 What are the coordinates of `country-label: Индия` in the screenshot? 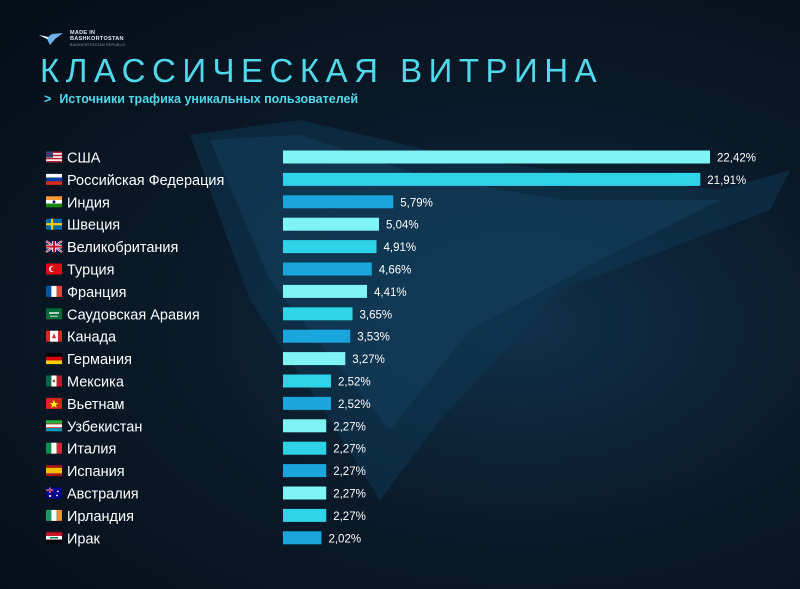 It's located at (88, 203).